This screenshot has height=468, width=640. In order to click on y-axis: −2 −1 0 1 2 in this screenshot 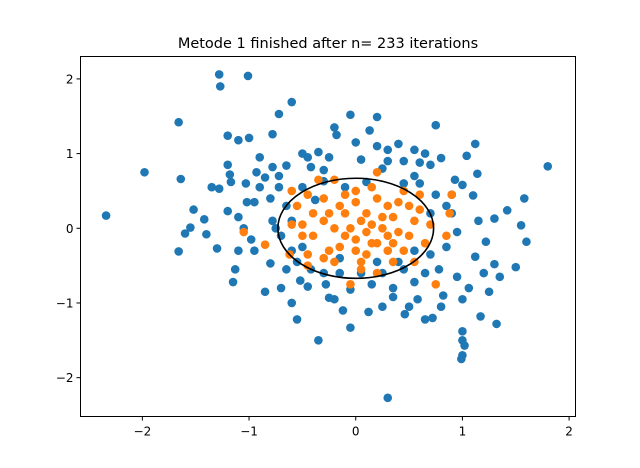, I will do `click(68, 228)`.